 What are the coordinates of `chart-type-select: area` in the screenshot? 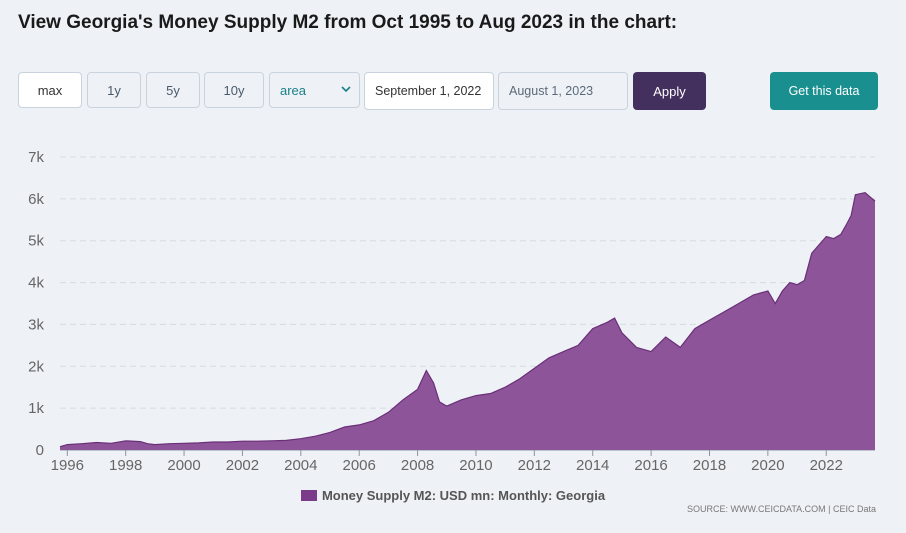 It's located at (314, 90).